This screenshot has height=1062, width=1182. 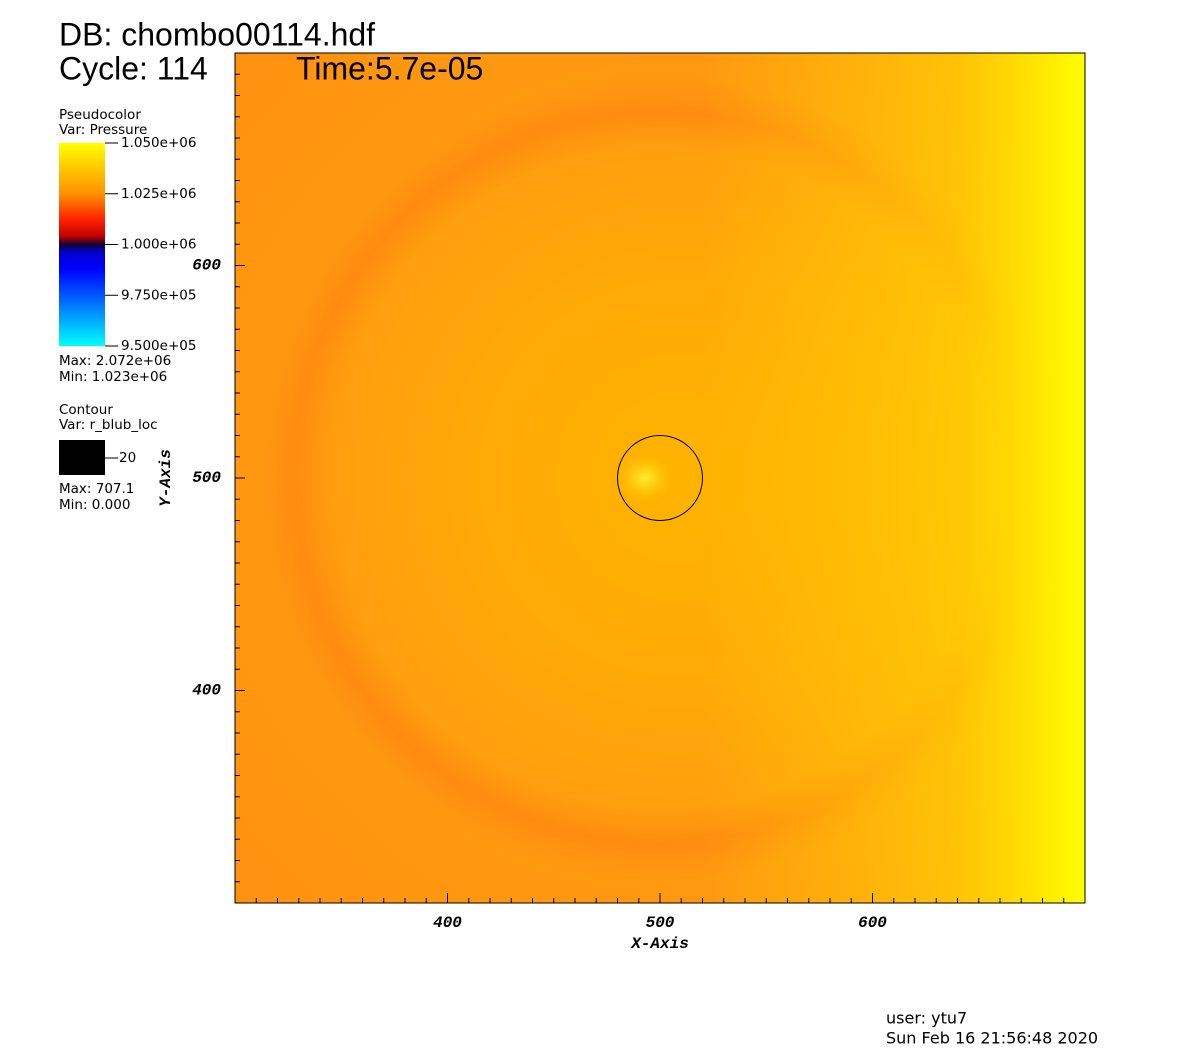 What do you see at coordinates (659, 944) in the screenshot?
I see `x-axis-title: X-Axis` at bounding box center [659, 944].